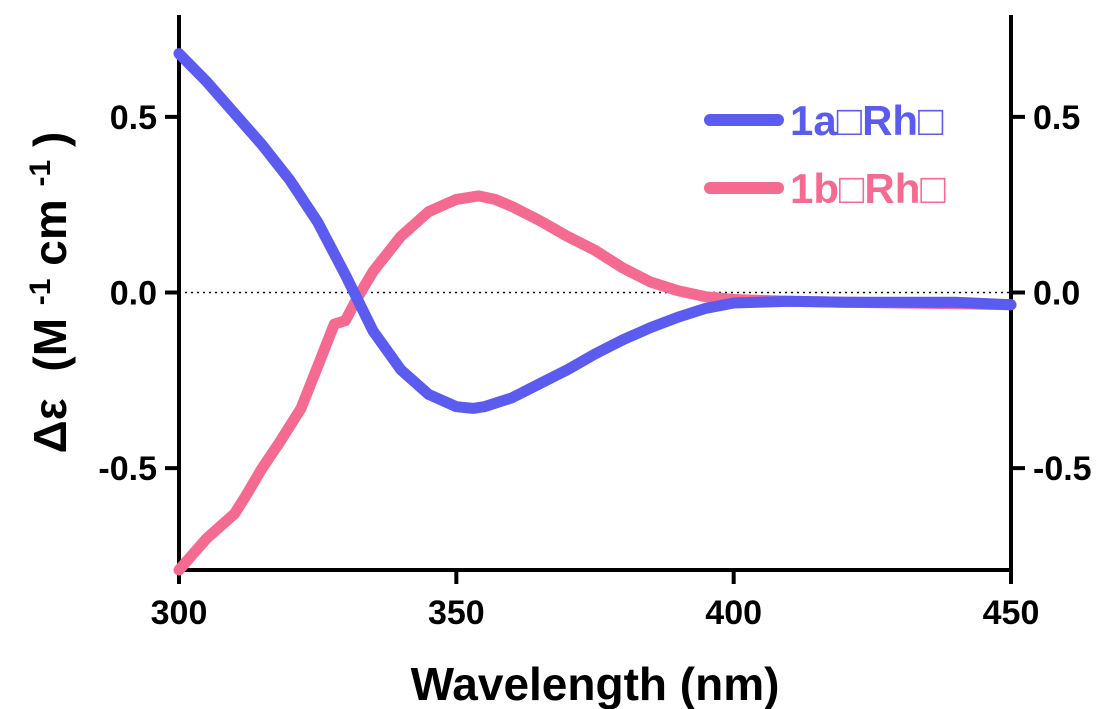 Image resolution: width=1113 pixels, height=709 pixels. I want to click on y-axis-title-exp2: -1, so click(40, 173).